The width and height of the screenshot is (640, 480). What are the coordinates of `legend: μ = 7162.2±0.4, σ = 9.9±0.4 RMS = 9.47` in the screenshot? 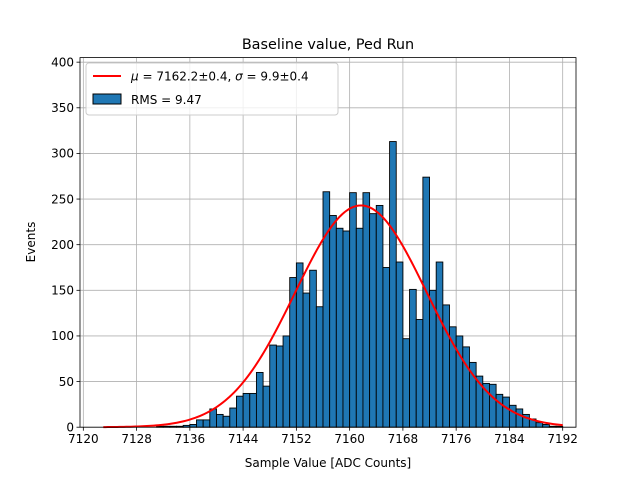 It's located at (212, 89).